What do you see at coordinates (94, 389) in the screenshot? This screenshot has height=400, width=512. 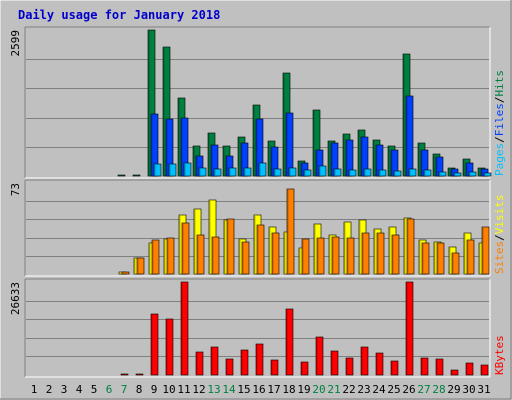 I see `x-tick-label-day-5: 5` at bounding box center [94, 389].